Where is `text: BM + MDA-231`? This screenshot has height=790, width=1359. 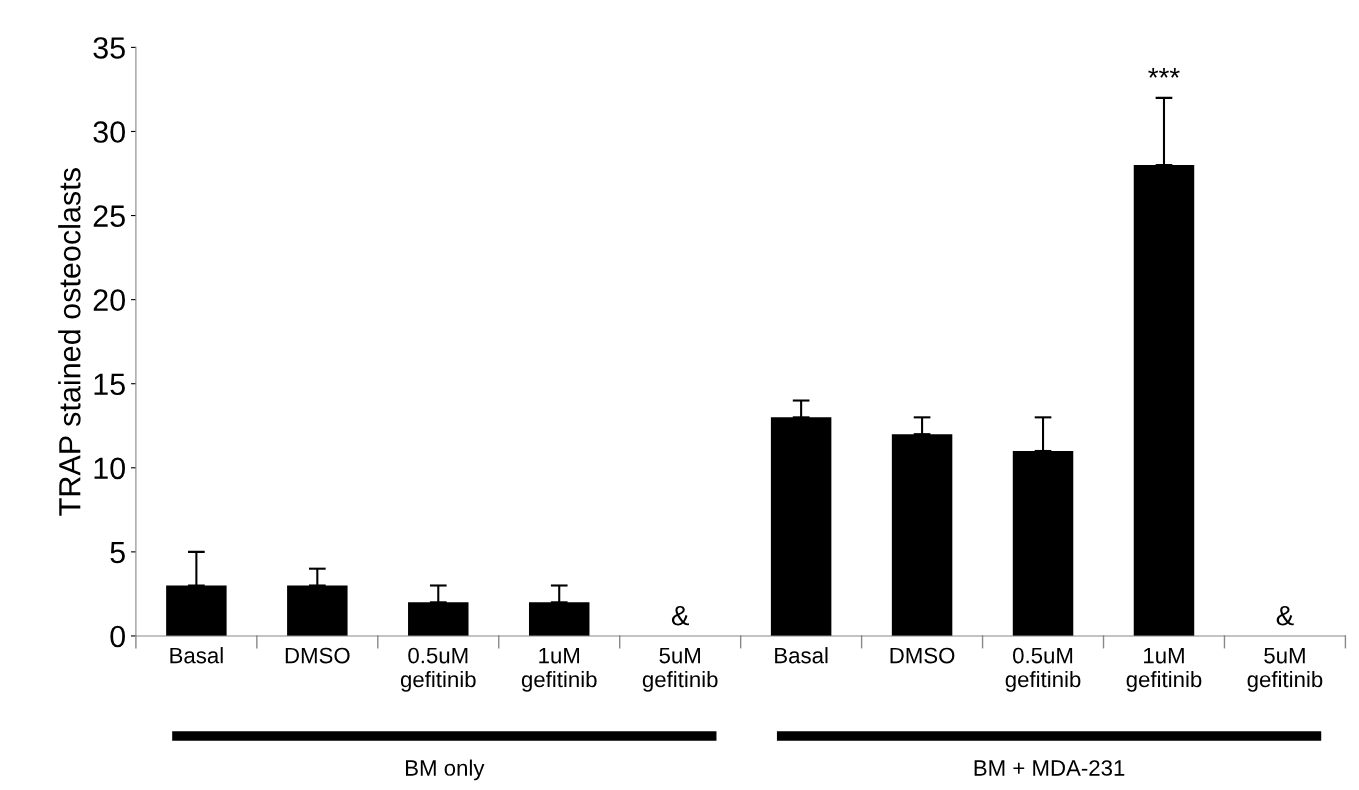 text: BM + MDA-231 is located at coordinates (1049, 768).